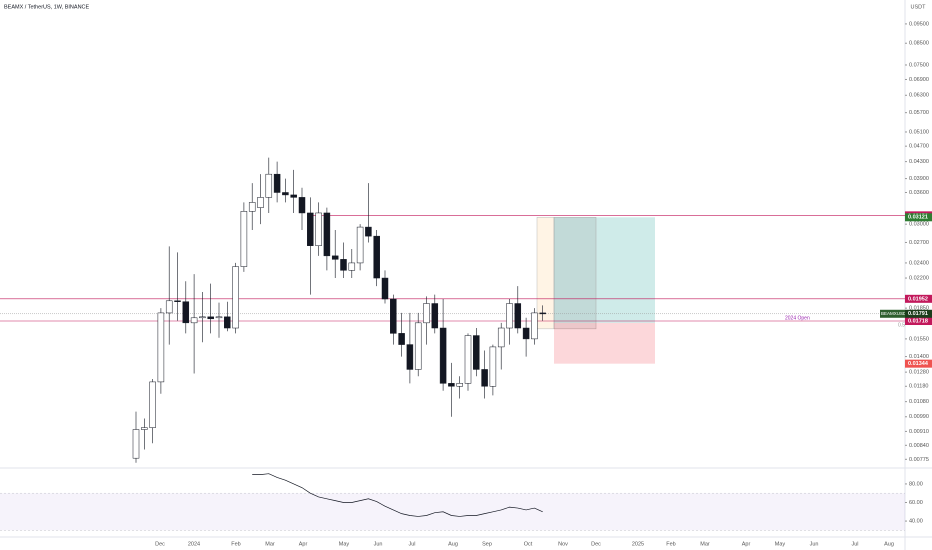 The height and width of the screenshot is (550, 932). Describe the element at coordinates (919, 96) in the screenshot. I see `y-tick-label: 0.06300` at that location.